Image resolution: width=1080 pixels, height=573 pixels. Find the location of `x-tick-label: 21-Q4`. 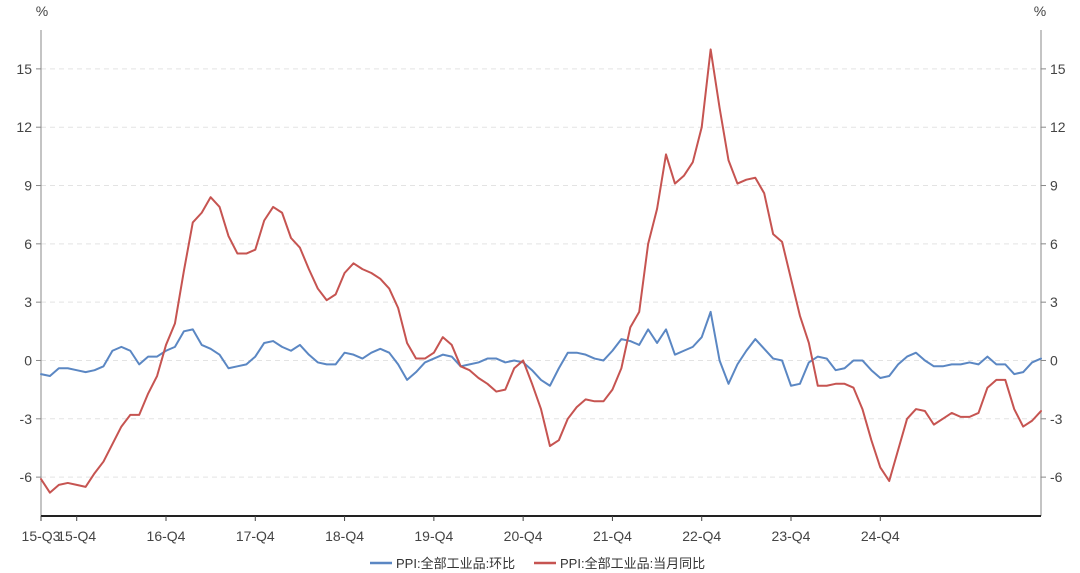

x-tick-label: 21-Q4 is located at coordinates (612, 536).